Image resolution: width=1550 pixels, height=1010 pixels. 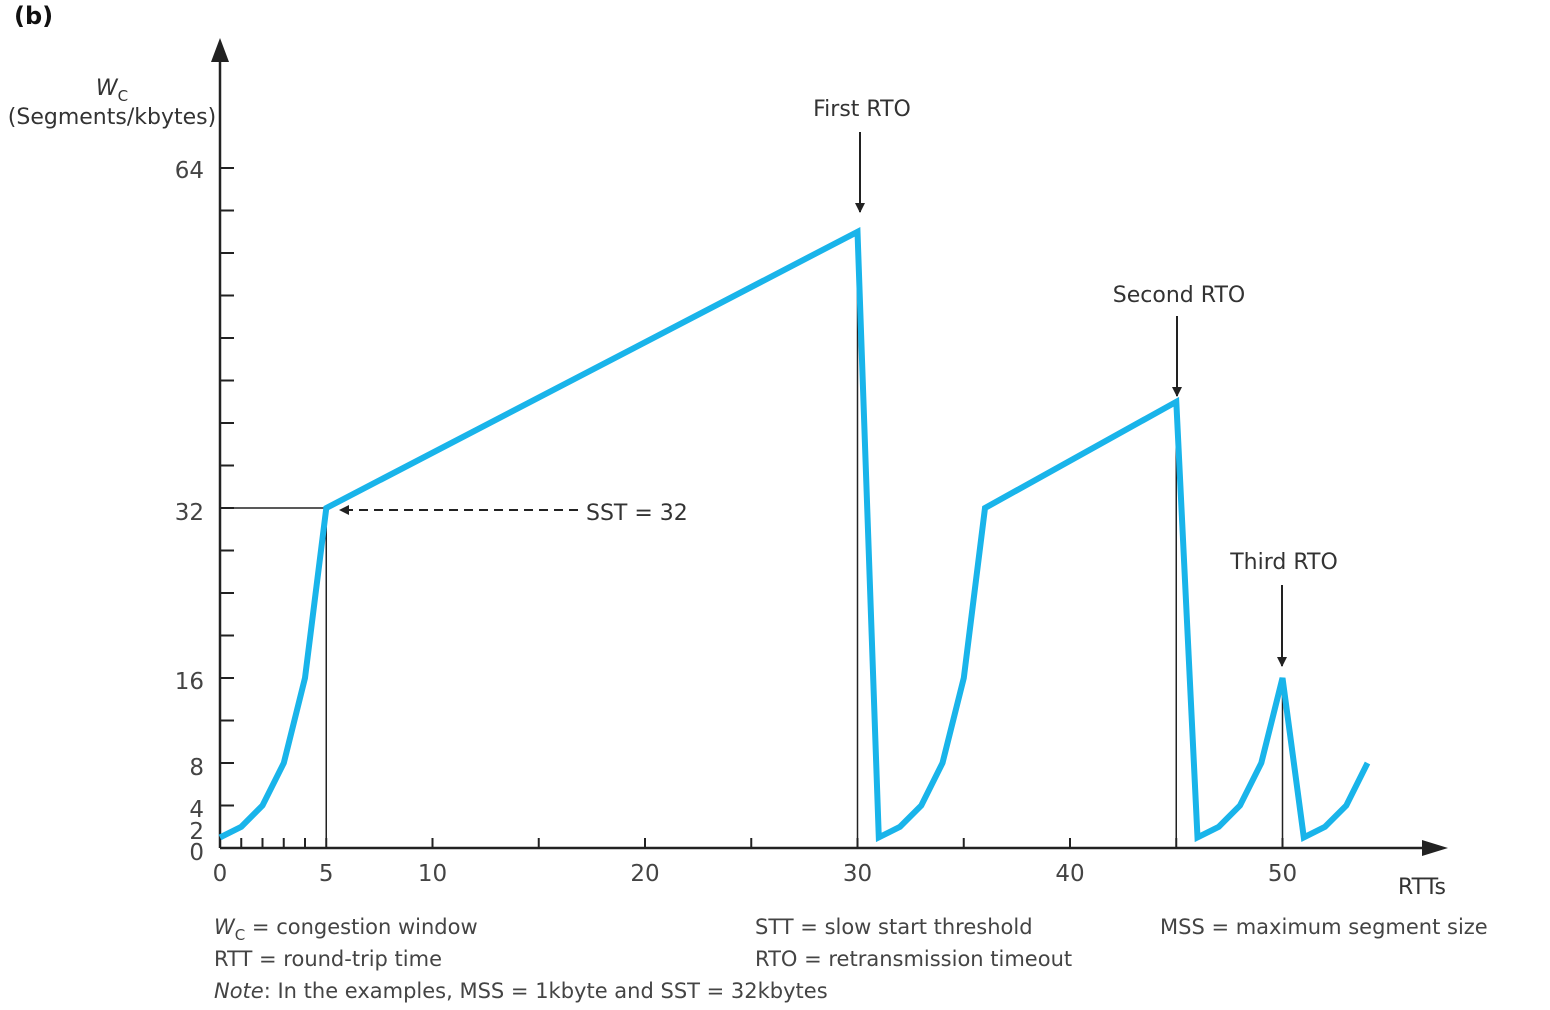 What do you see at coordinates (196, 832) in the screenshot?
I see `y-tick-label: 2` at bounding box center [196, 832].